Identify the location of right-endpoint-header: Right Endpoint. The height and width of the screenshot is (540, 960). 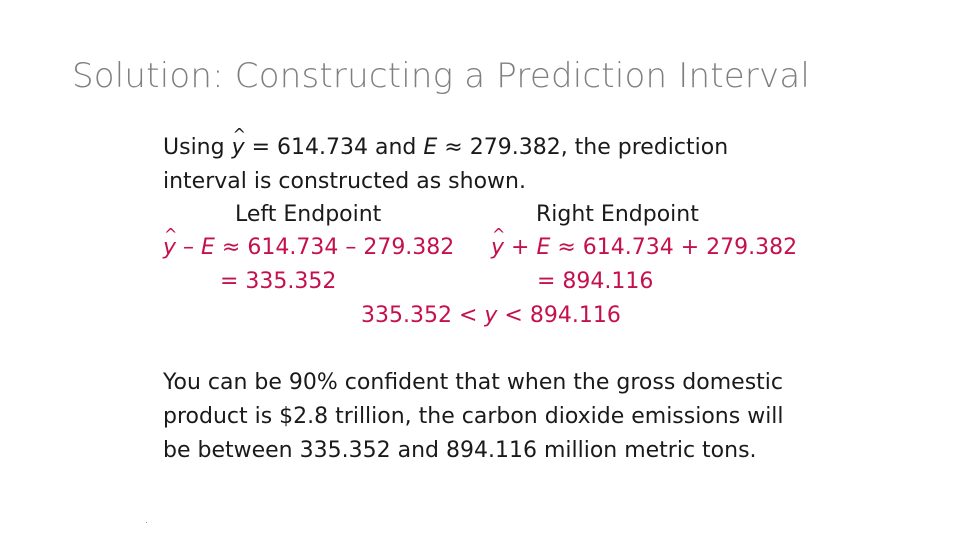
(617, 214).